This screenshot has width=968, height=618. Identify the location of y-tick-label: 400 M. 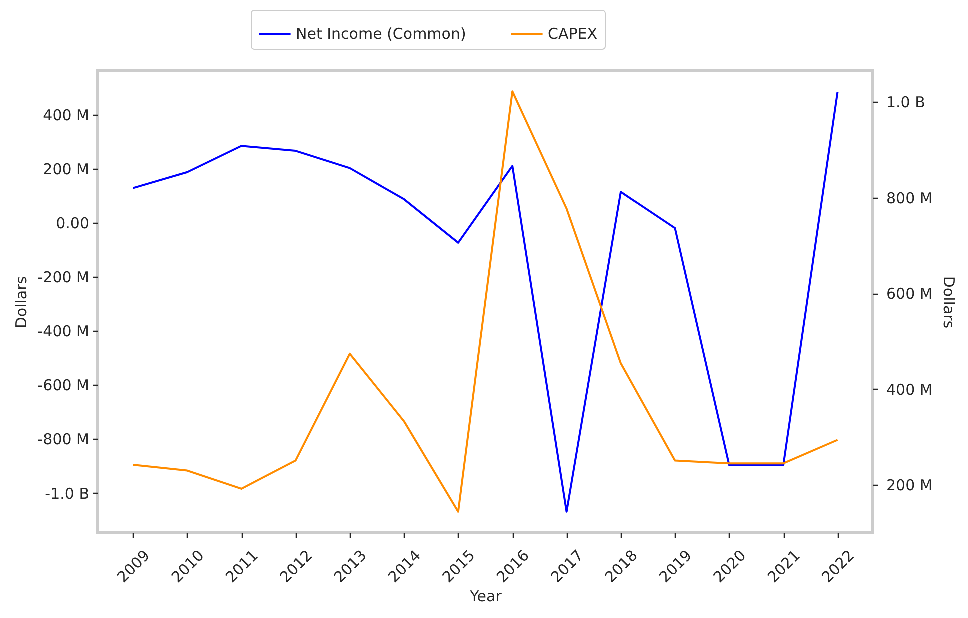
(66, 115).